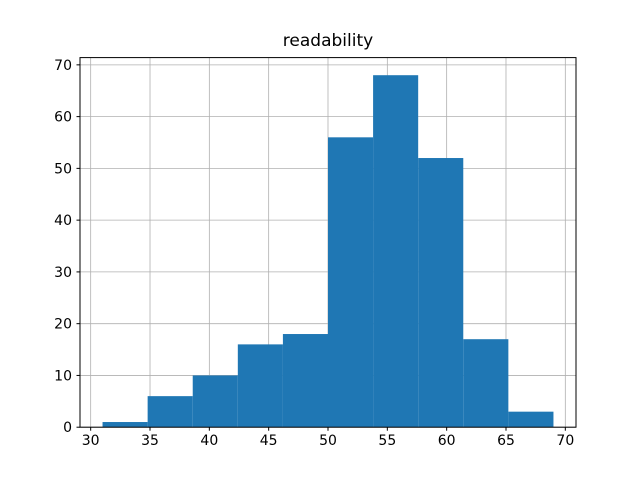  What do you see at coordinates (269, 441) in the screenshot?
I see `x-tick-label: 45` at bounding box center [269, 441].